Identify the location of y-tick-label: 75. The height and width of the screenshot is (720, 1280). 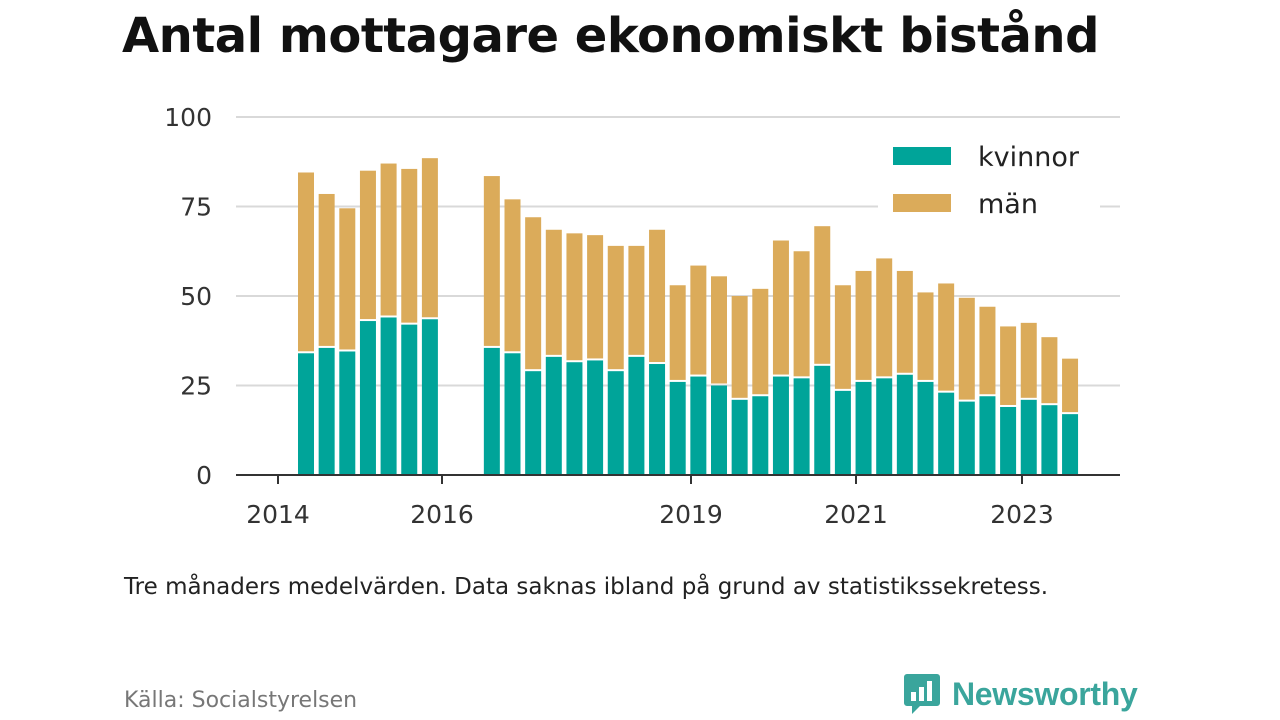
(196, 207).